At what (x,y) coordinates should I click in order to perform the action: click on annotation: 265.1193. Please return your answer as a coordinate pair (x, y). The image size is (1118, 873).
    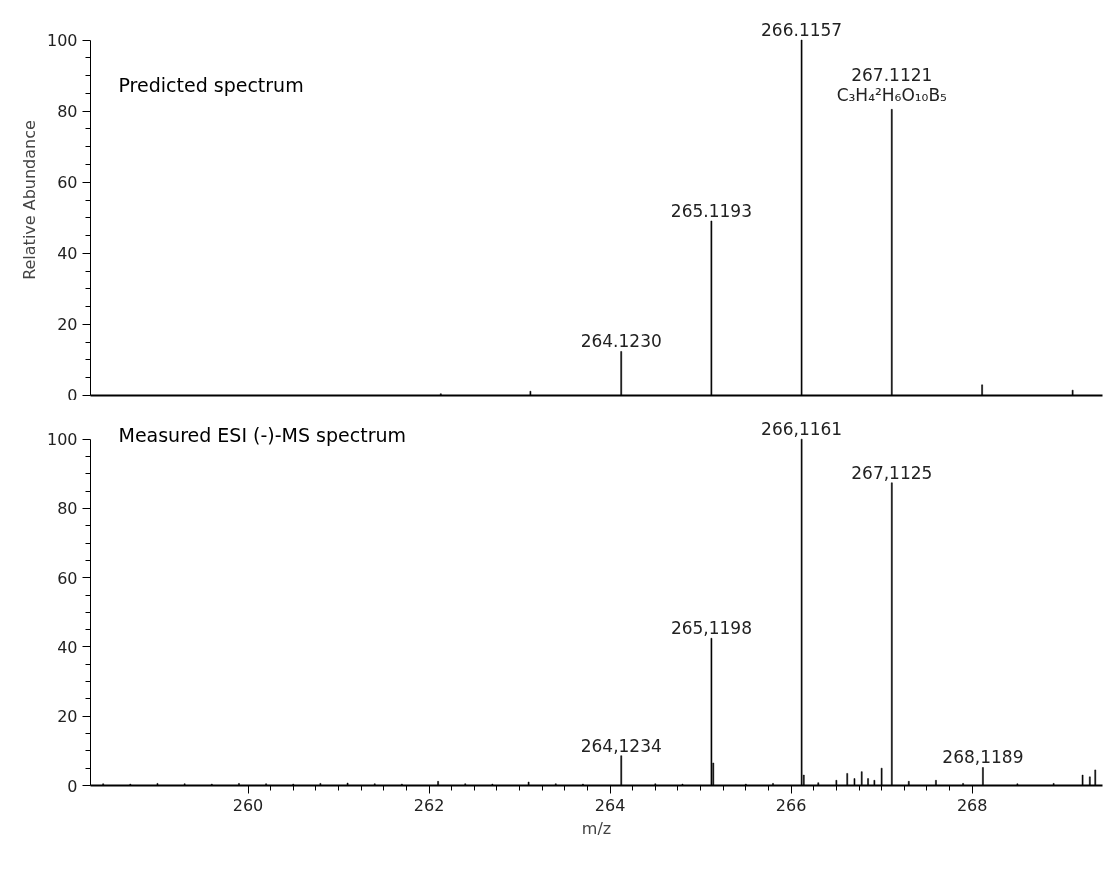
    Looking at the image, I should click on (711, 210).